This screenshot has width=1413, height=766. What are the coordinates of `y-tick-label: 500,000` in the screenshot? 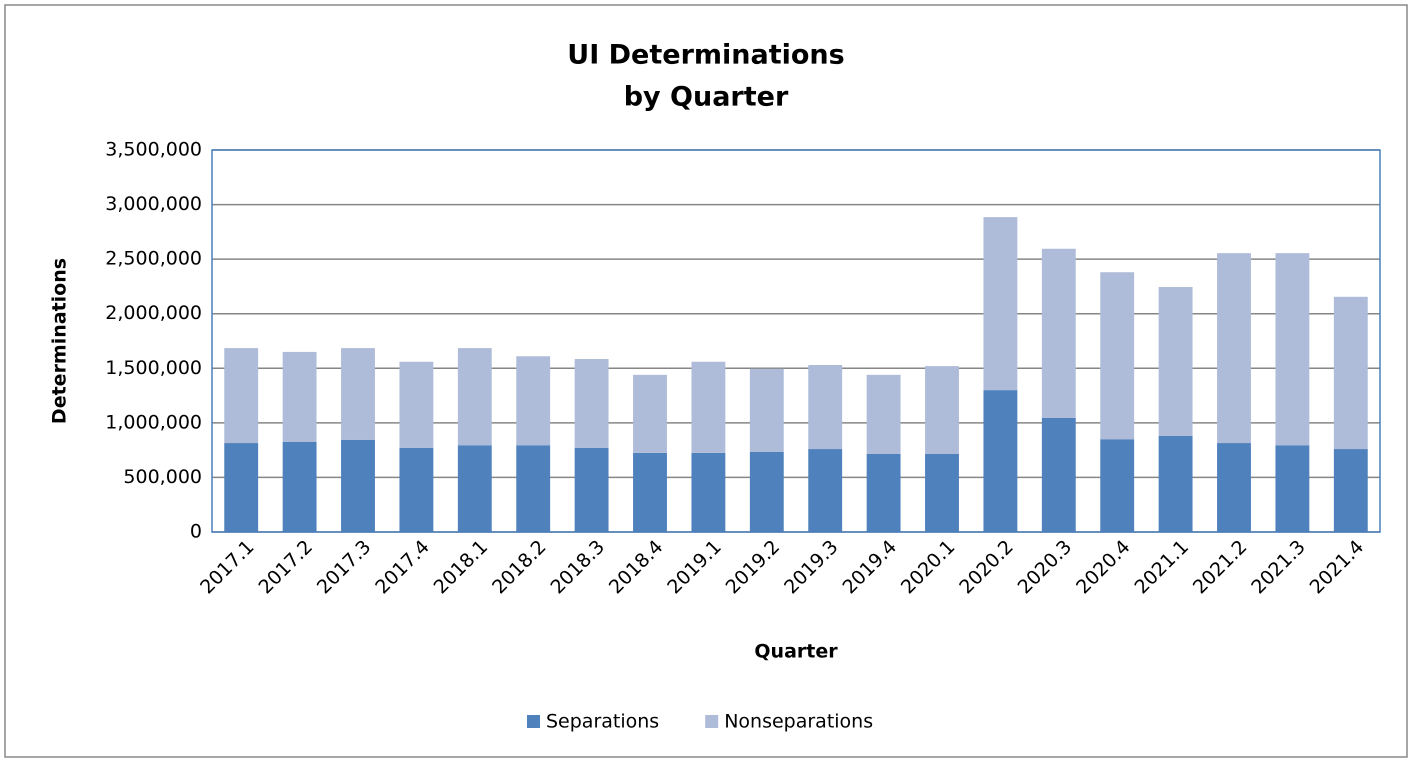 It's located at (162, 477).